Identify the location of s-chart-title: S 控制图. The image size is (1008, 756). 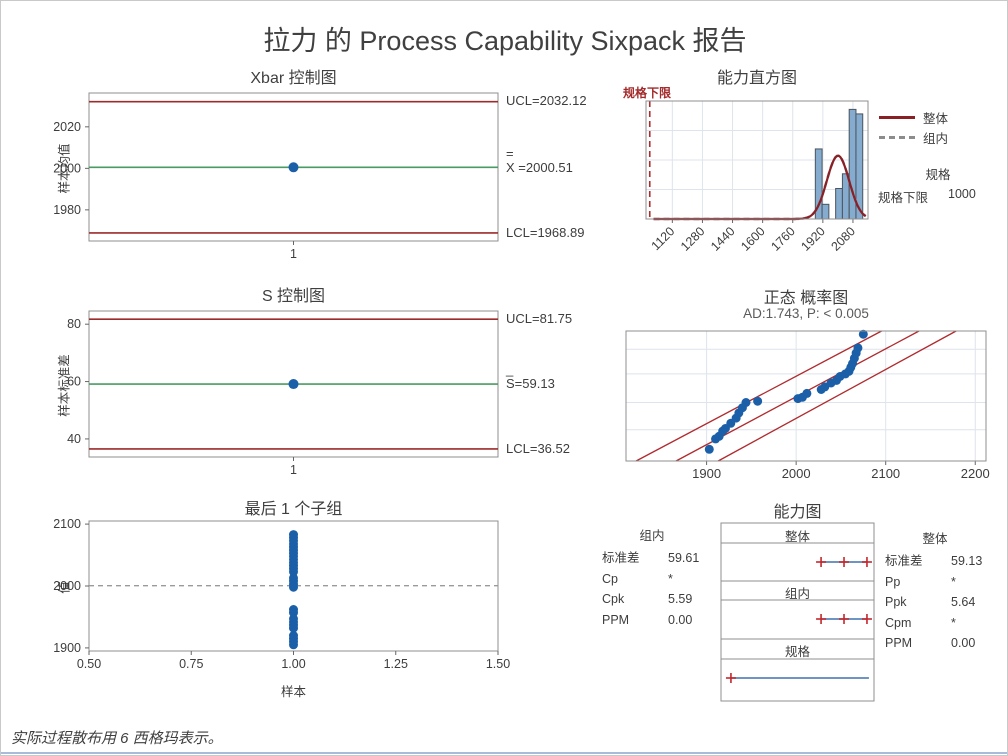
(293, 296).